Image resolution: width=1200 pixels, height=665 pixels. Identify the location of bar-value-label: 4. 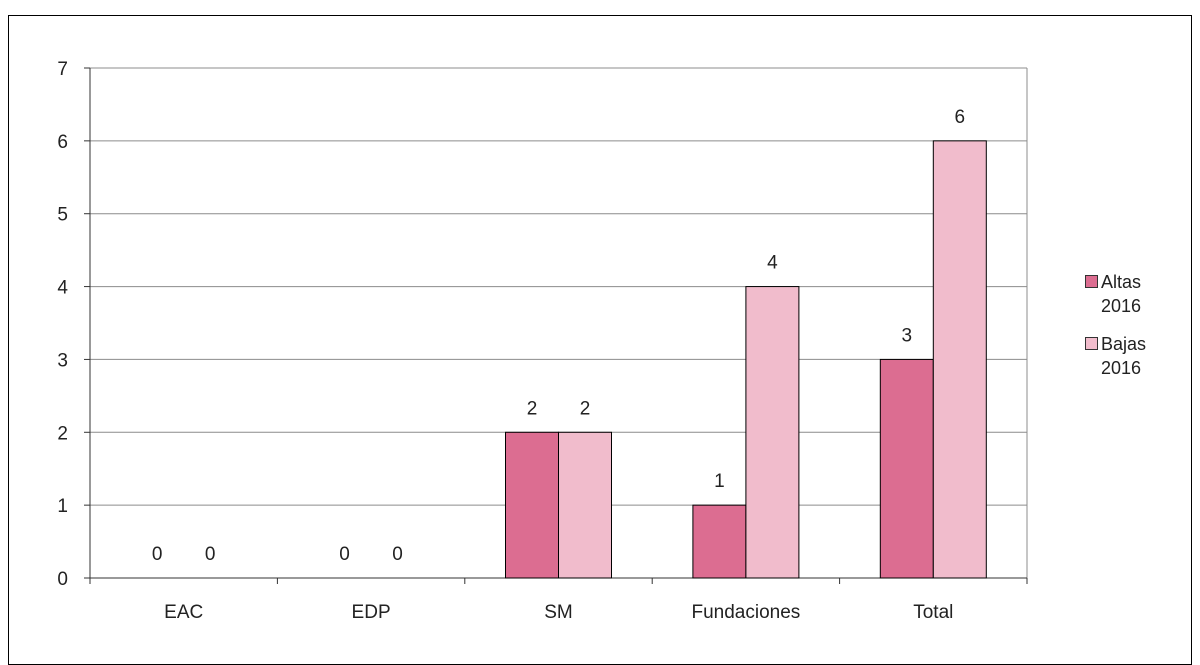
(772, 263).